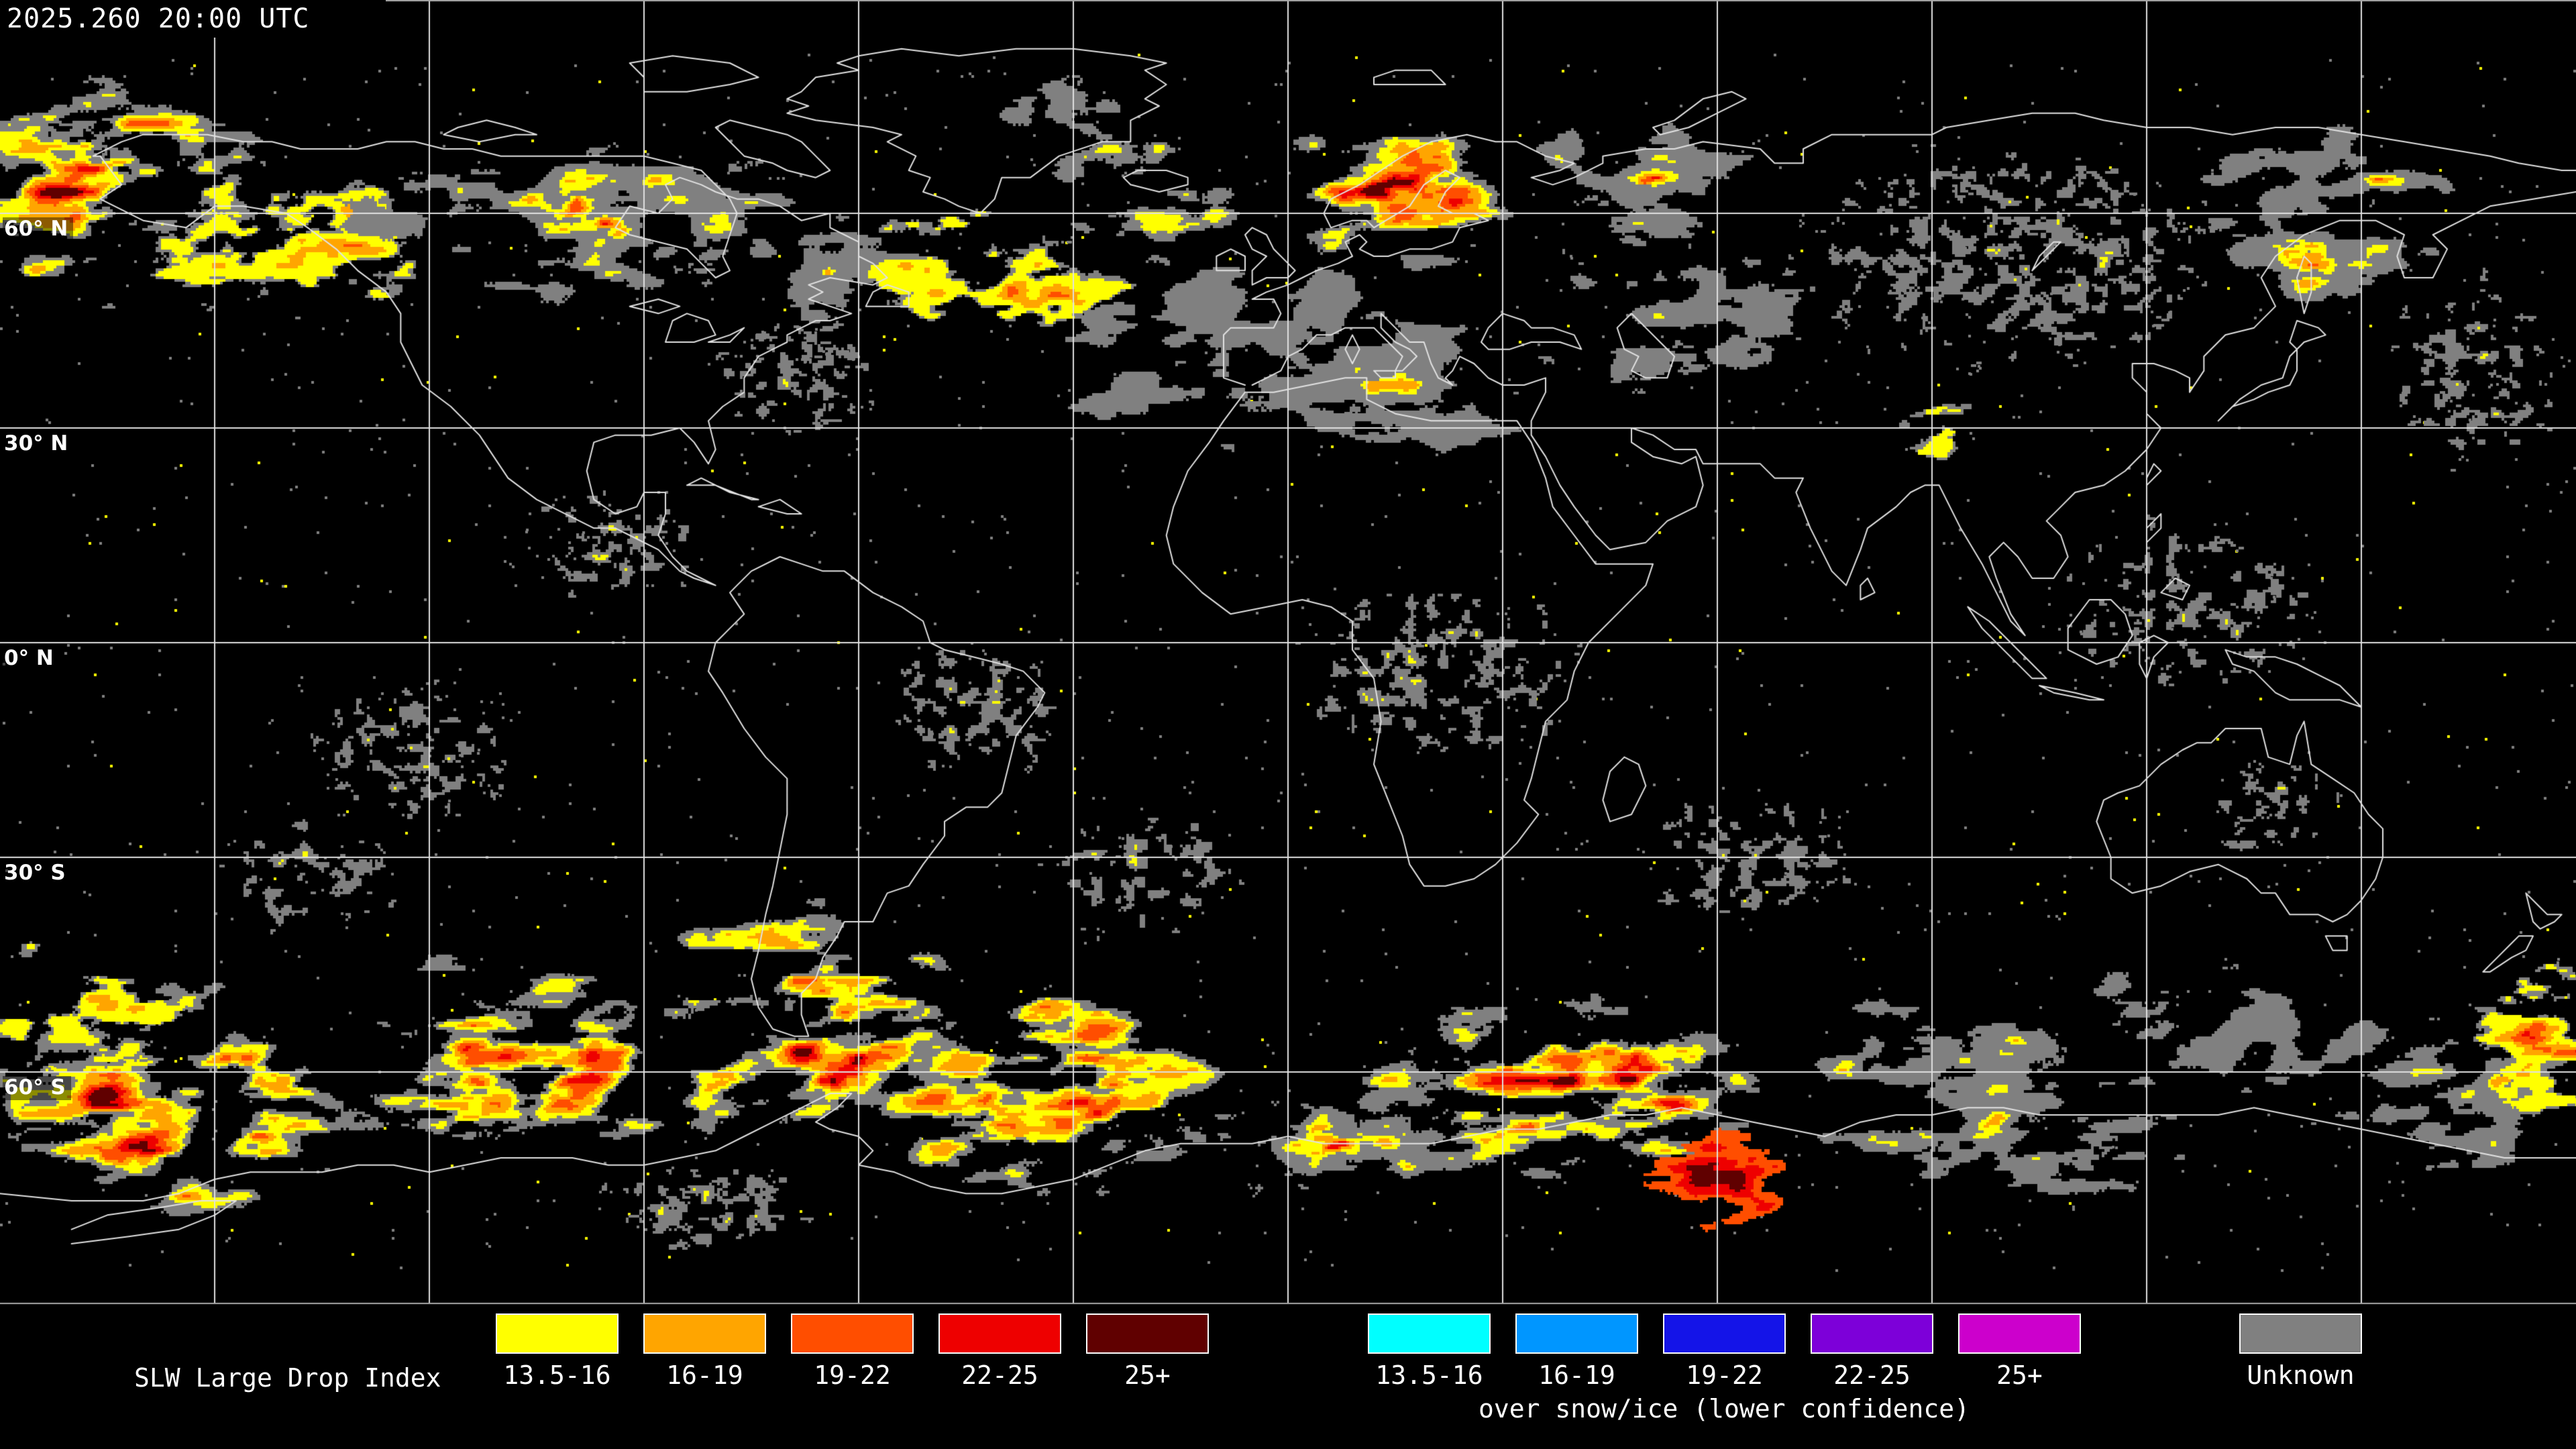  What do you see at coordinates (2300, 1333) in the screenshot?
I see `unknown-swatch` at bounding box center [2300, 1333].